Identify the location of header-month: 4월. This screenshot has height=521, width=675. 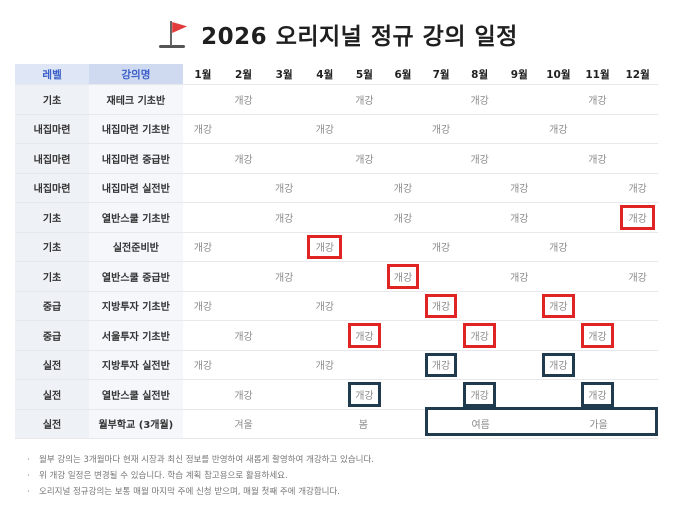
(325, 74).